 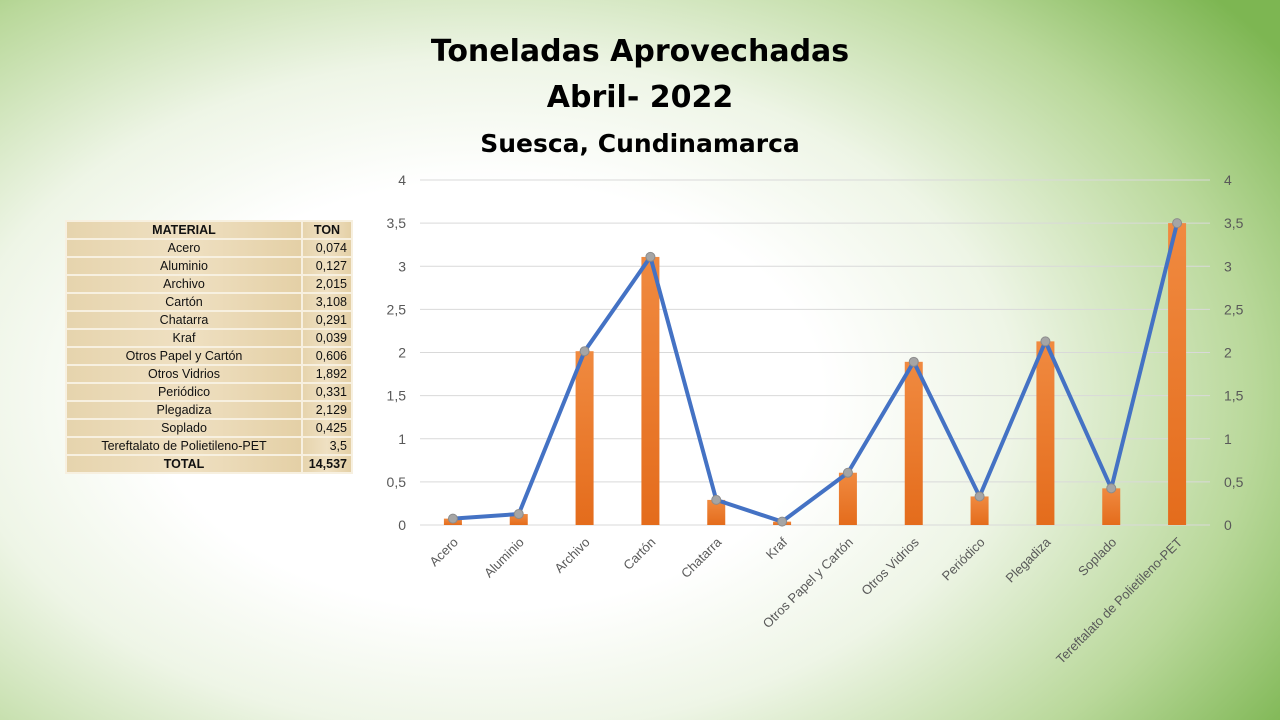 I want to click on x-category-label: Archivo, so click(x=571, y=555).